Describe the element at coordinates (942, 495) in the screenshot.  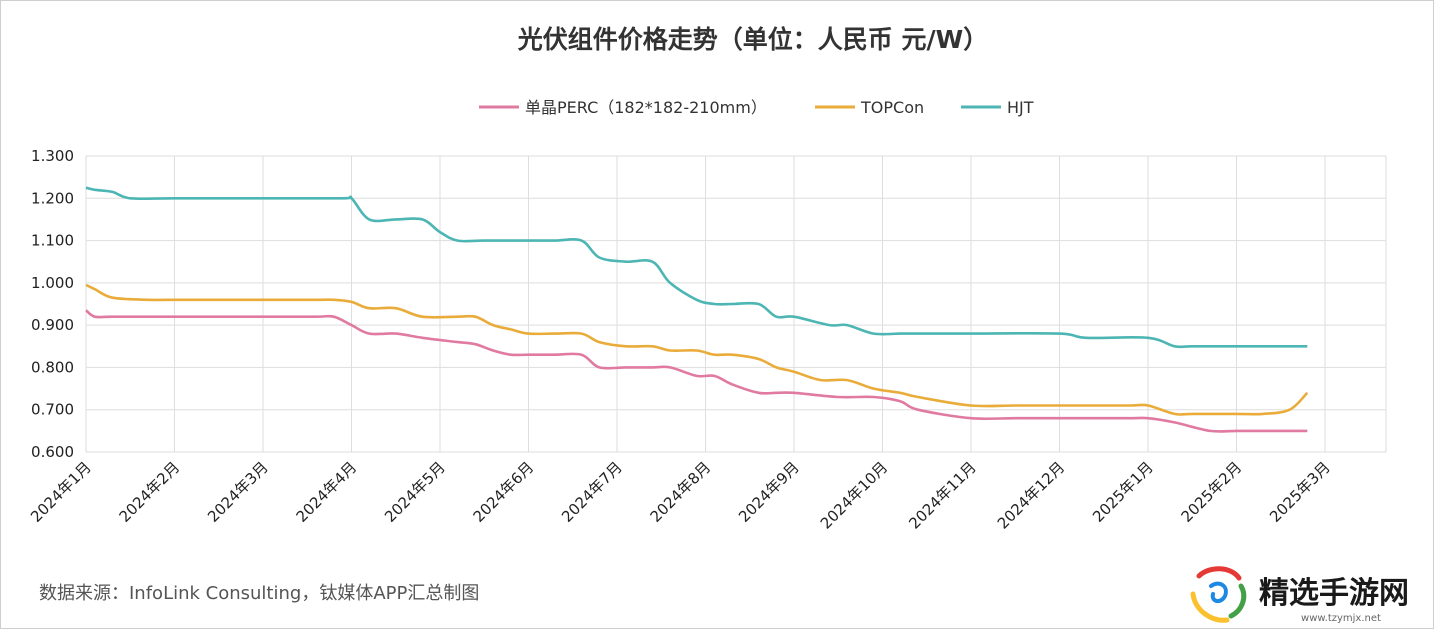
I see `x-tick-label: 2024年11月` at that location.